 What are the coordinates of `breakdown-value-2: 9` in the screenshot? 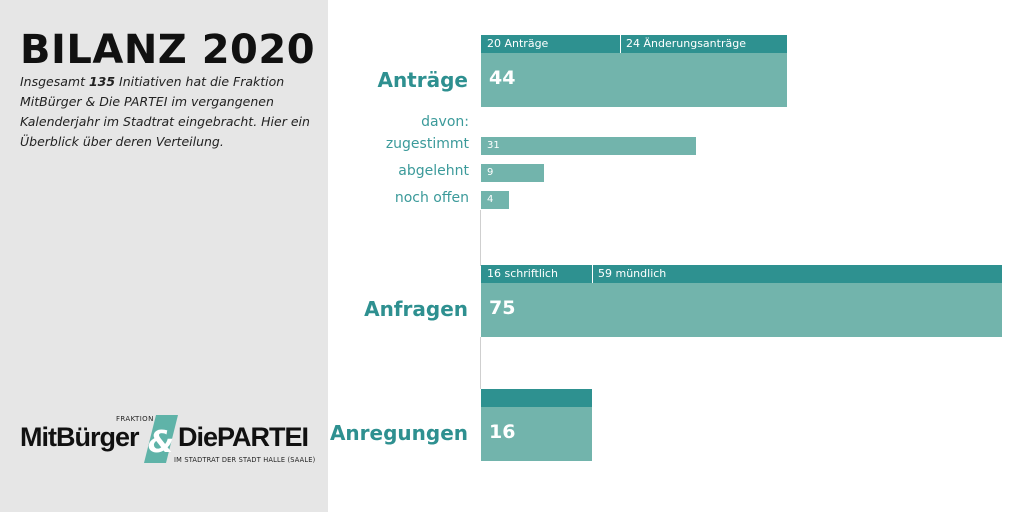 It's located at (490, 172).